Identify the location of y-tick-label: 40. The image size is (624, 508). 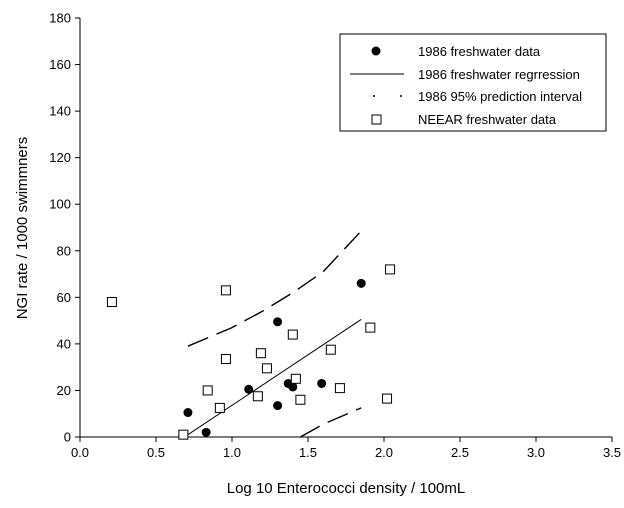
(64, 343).